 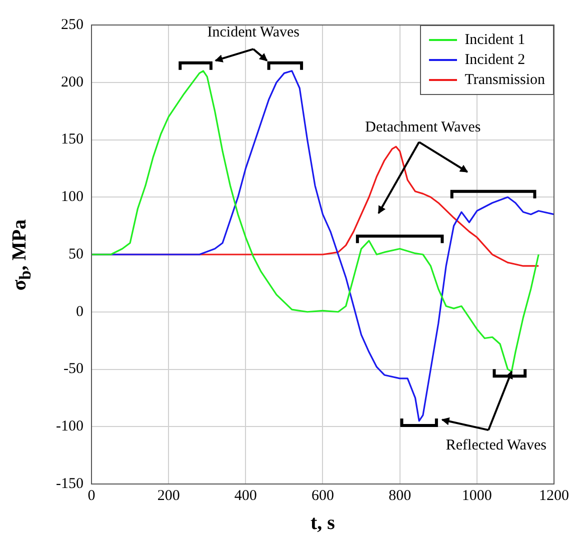 What do you see at coordinates (495, 40) in the screenshot?
I see `legend-label: Incident 1` at bounding box center [495, 40].